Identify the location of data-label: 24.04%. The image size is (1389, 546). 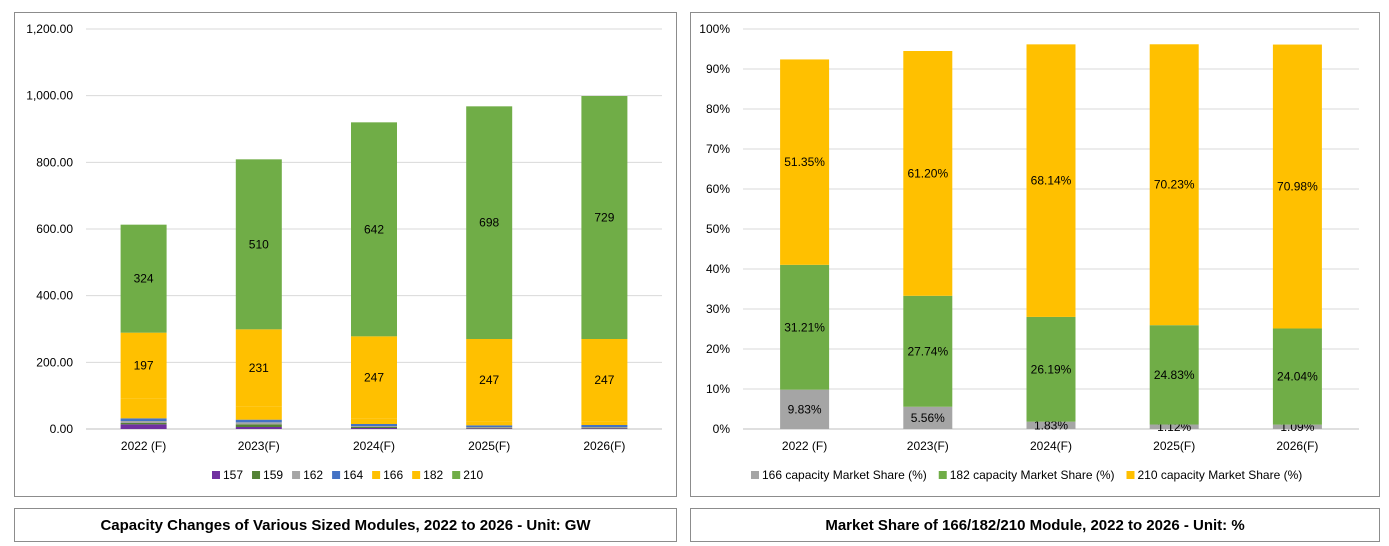
(1297, 377).